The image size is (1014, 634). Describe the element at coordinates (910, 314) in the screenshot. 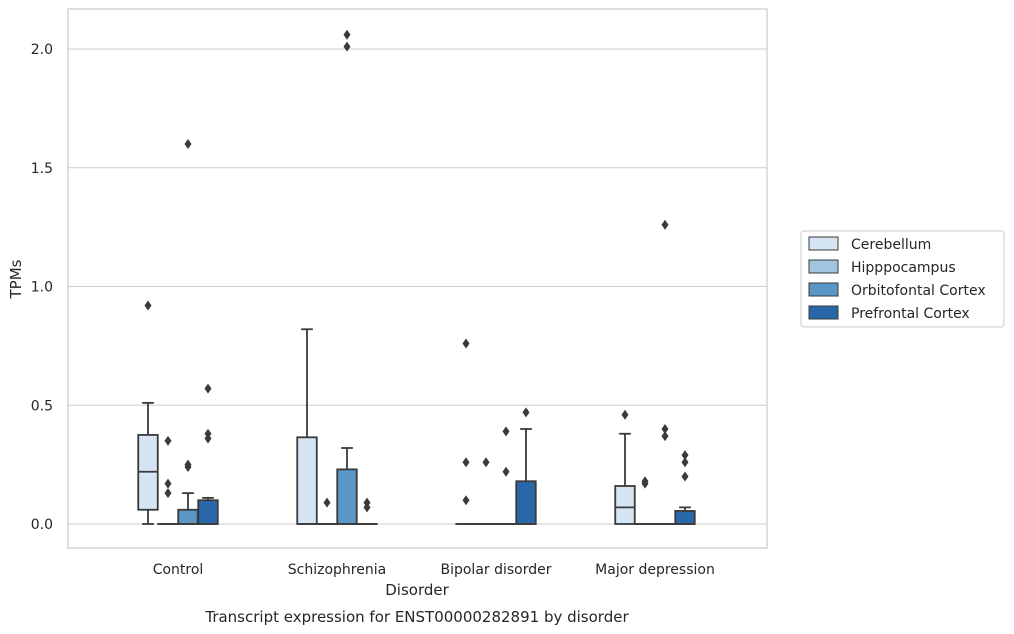

I see `legend-label: Prefrontal Cortex` at that location.